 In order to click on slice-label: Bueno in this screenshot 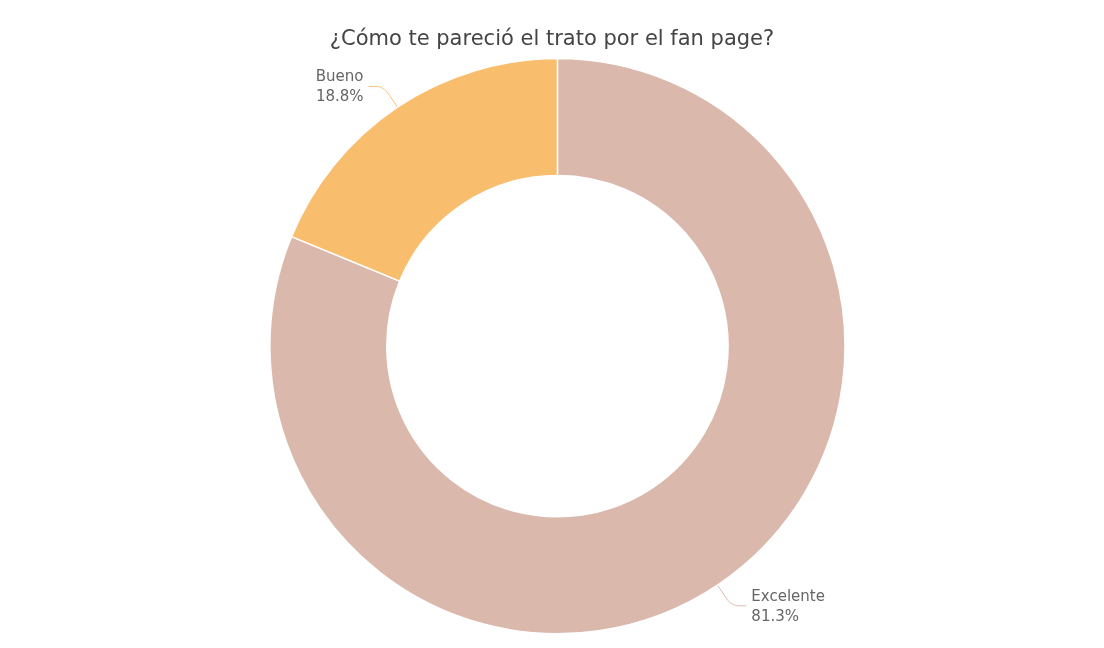, I will do `click(339, 76)`.